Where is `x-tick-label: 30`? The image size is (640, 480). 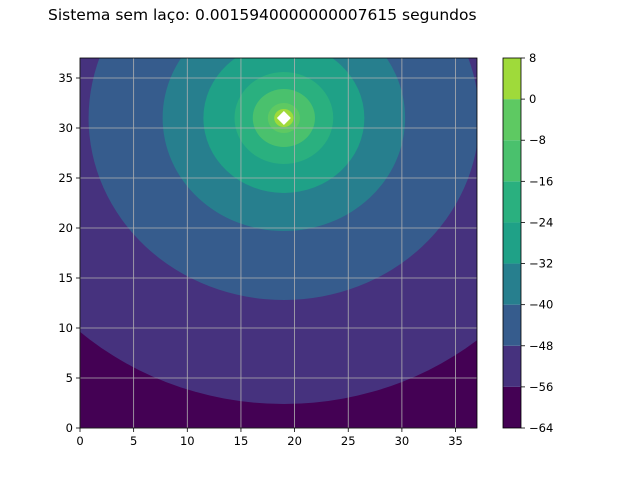 x-tick-label: 30 is located at coordinates (402, 441).